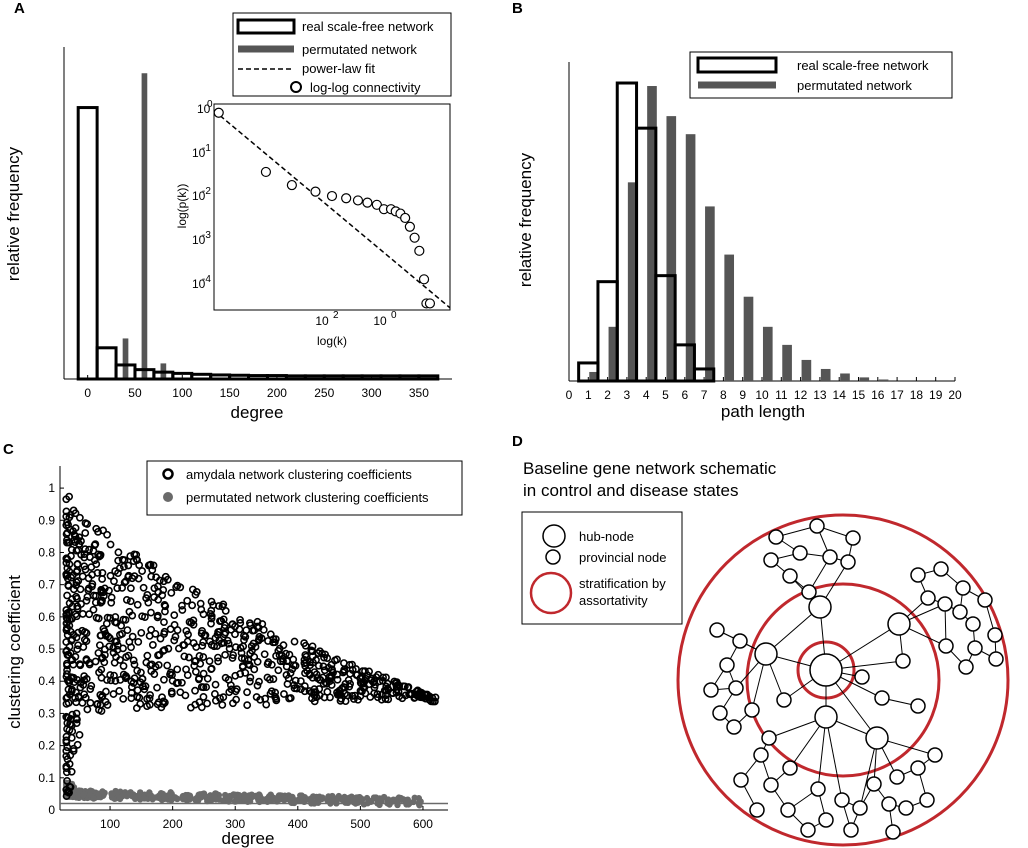 The image size is (1028, 848). What do you see at coordinates (801, 395) in the screenshot?
I see `x-tick-label: 12` at bounding box center [801, 395].